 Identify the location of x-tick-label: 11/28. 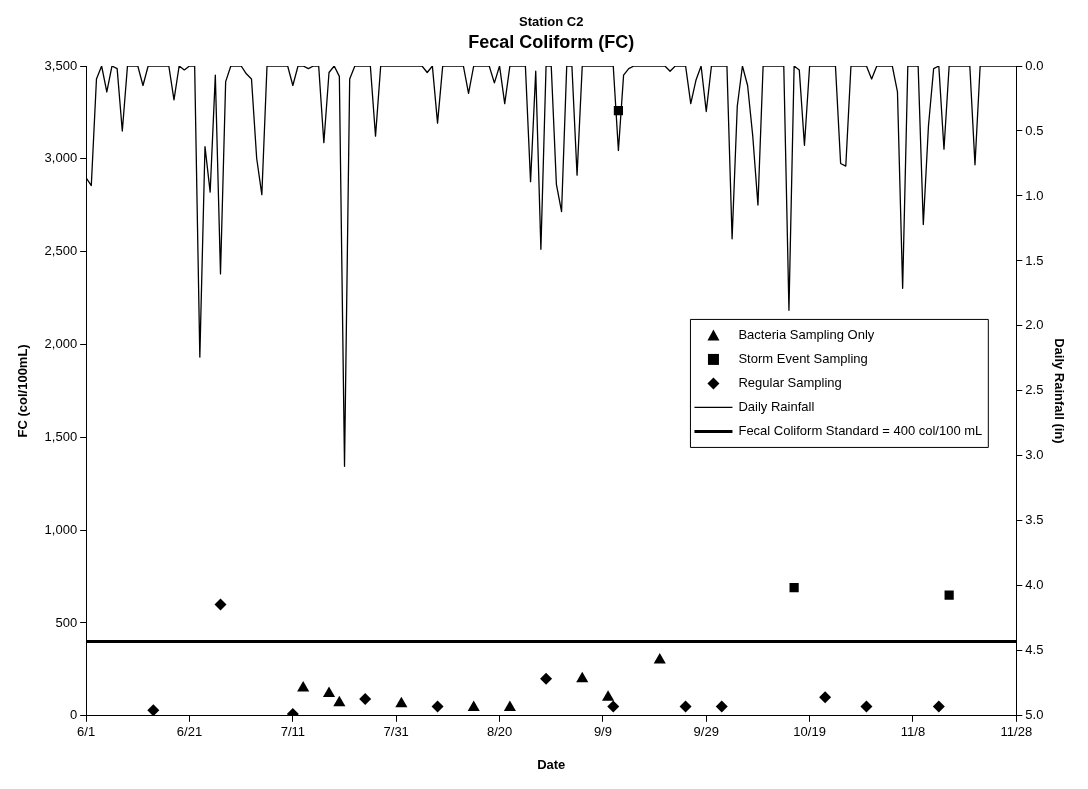
(1016, 732).